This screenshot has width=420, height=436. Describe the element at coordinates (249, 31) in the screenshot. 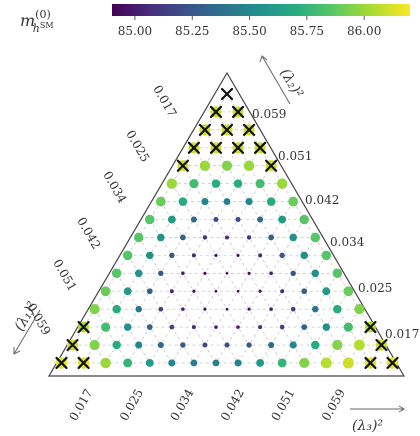

I see `colorbar-tick-label: 85.50` at that location.